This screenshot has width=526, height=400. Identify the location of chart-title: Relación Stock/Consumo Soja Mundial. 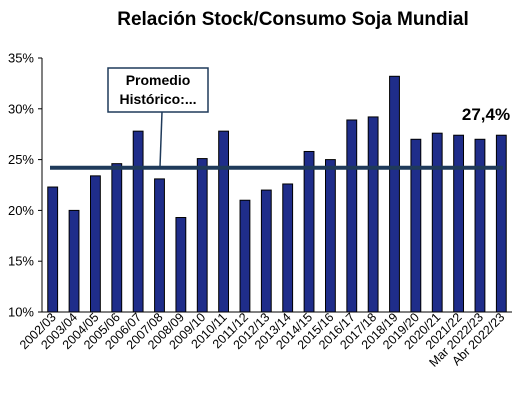
(293, 19).